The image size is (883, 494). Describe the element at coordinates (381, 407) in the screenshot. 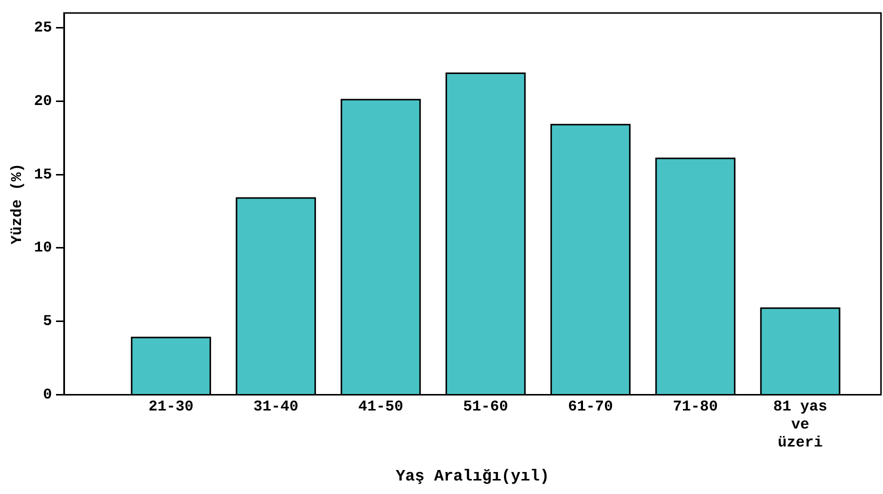

I see `x-tick-label: 41-50` at that location.